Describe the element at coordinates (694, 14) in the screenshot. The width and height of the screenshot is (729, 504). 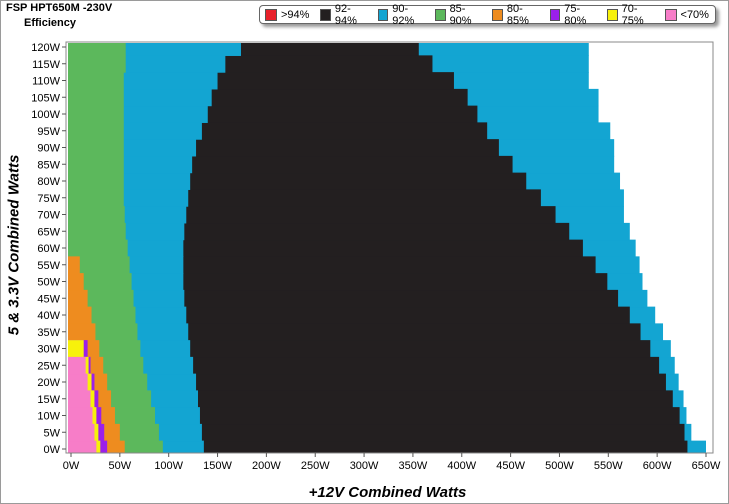
I see `legend-label: <70%` at that location.